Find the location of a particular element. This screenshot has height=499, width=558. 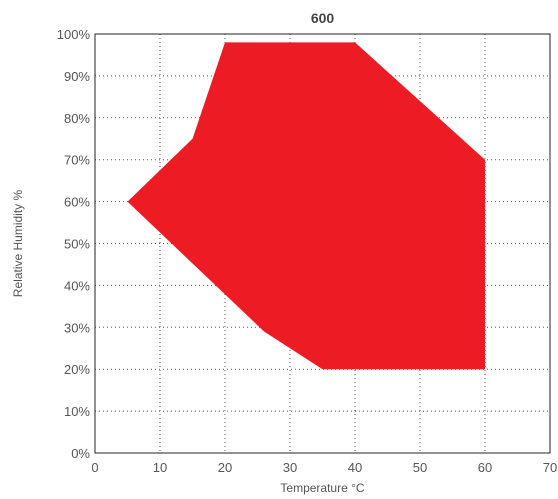

y-axis-title: Relative Humidity % is located at coordinates (18, 243).